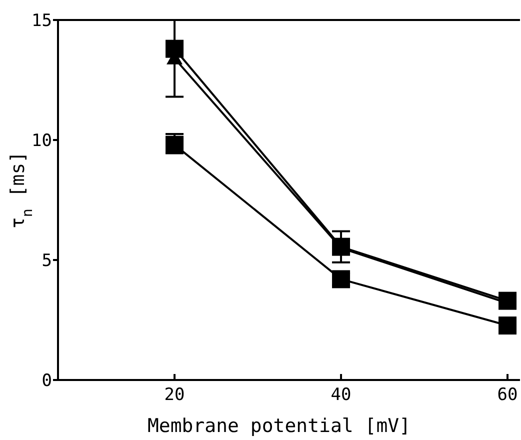 This screenshot has width=521, height=440. What do you see at coordinates (42, 20) in the screenshot?
I see `y-tick-label: 15` at bounding box center [42, 20].